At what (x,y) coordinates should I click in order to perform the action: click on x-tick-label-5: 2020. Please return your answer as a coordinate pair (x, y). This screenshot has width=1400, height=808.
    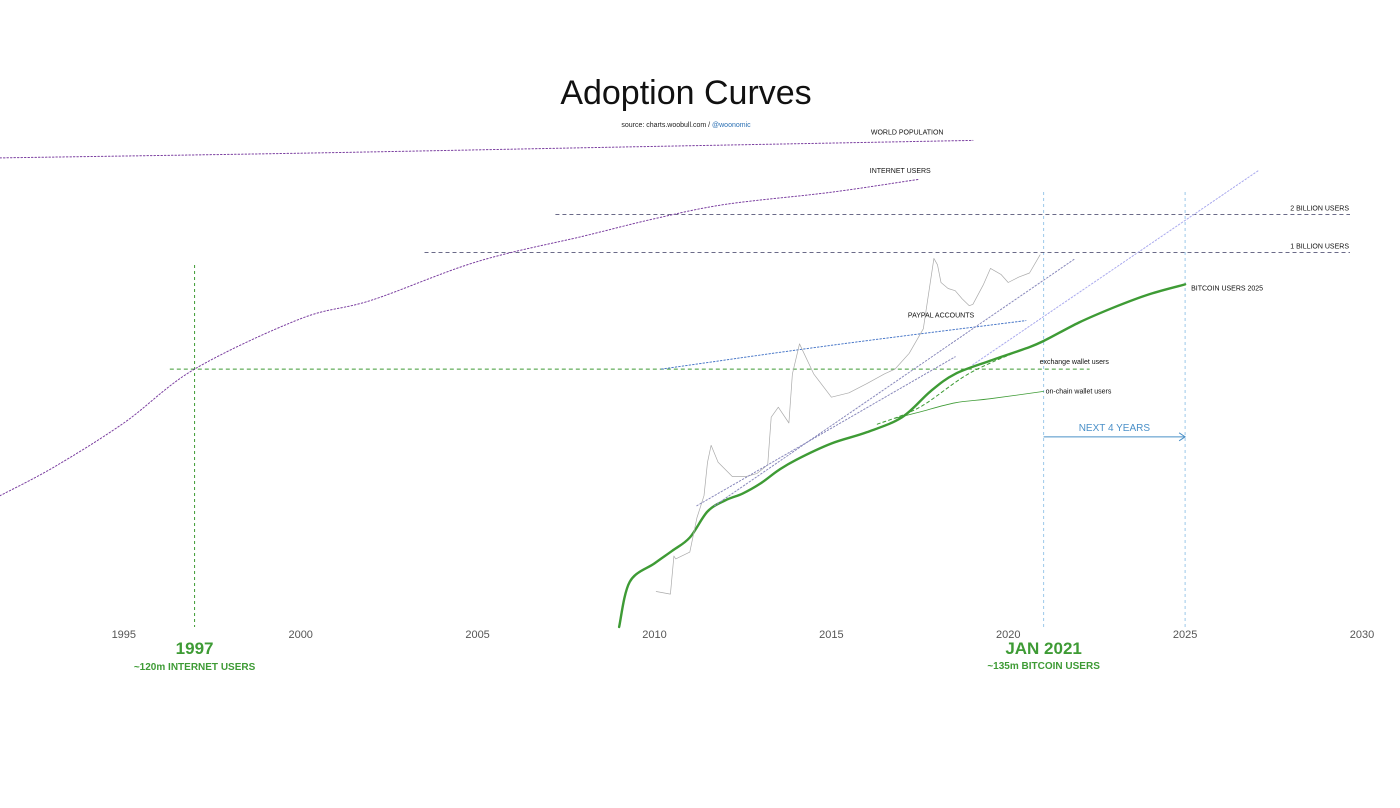
    Looking at the image, I should click on (1008, 635).